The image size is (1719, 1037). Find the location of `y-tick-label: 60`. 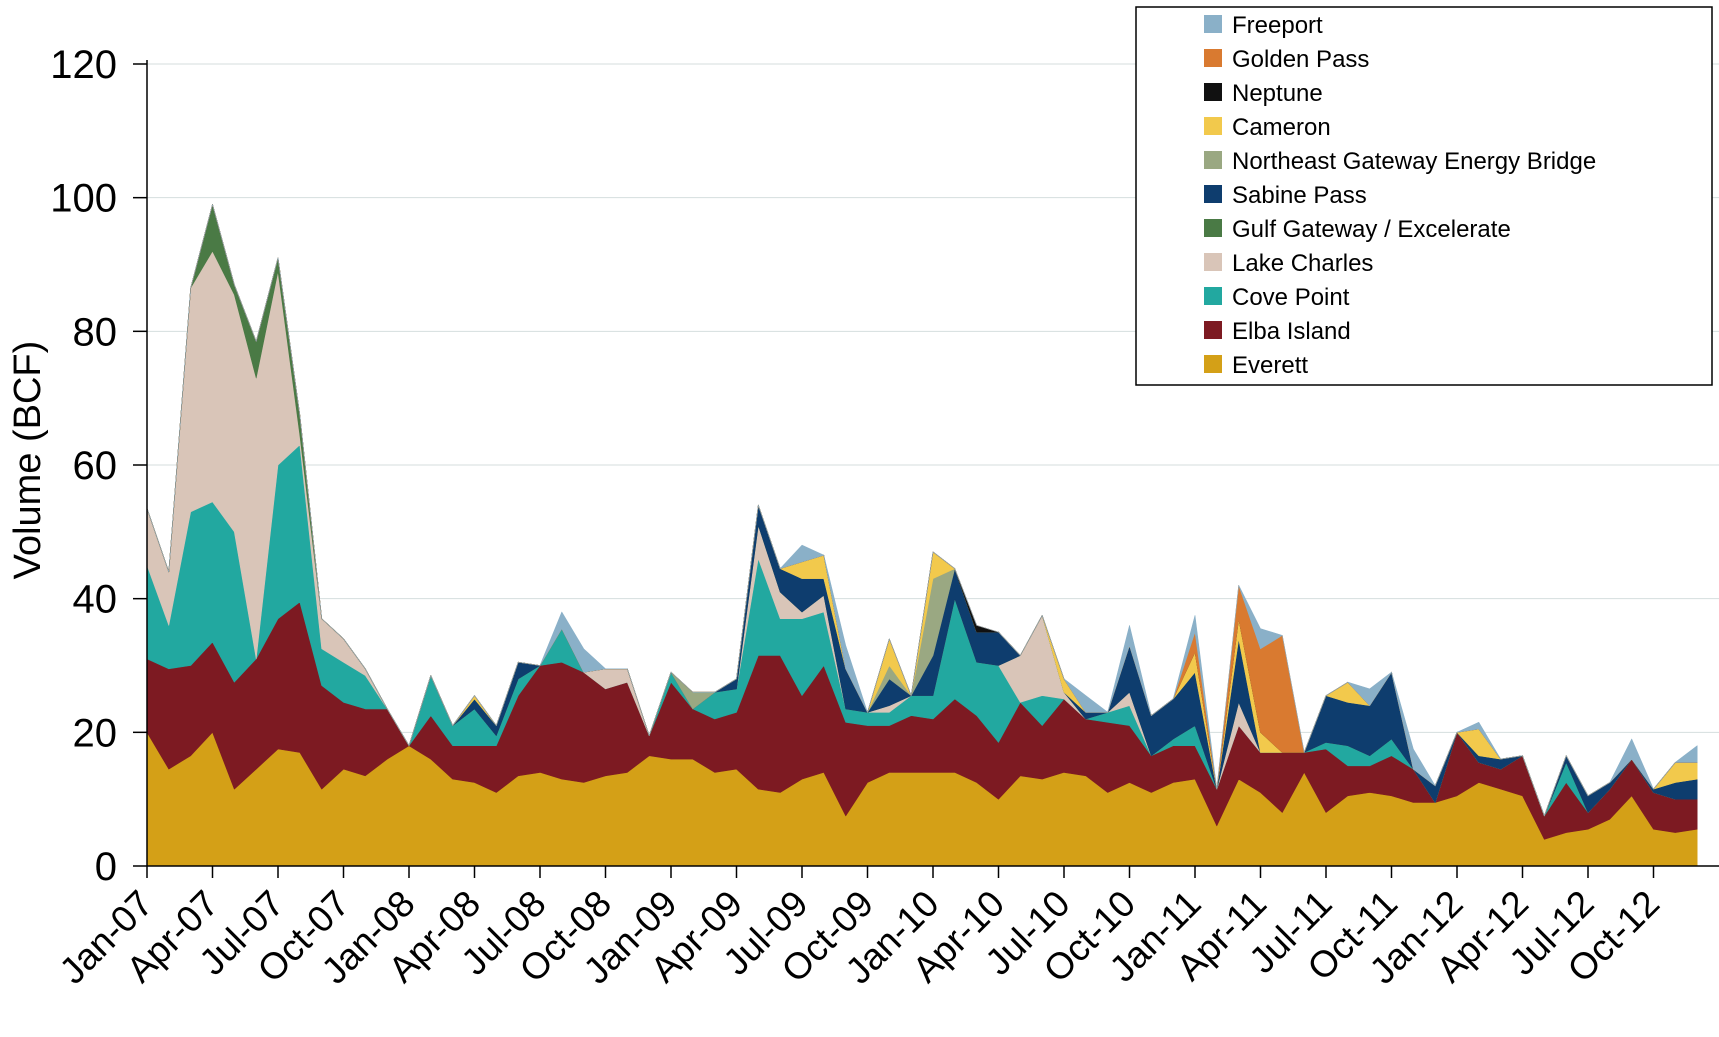

y-tick-label: 60 is located at coordinates (95, 466).